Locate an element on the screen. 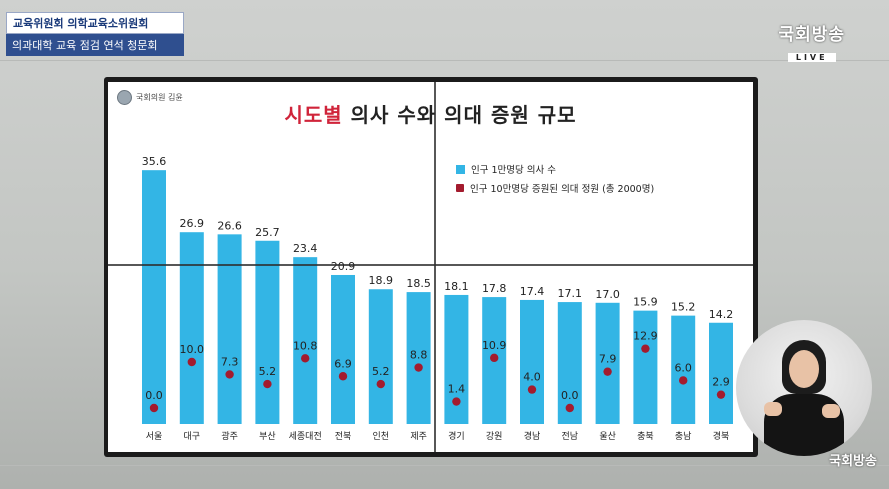 The height and width of the screenshot is (489, 889). bar-value-label: 20.9 is located at coordinates (343, 266).